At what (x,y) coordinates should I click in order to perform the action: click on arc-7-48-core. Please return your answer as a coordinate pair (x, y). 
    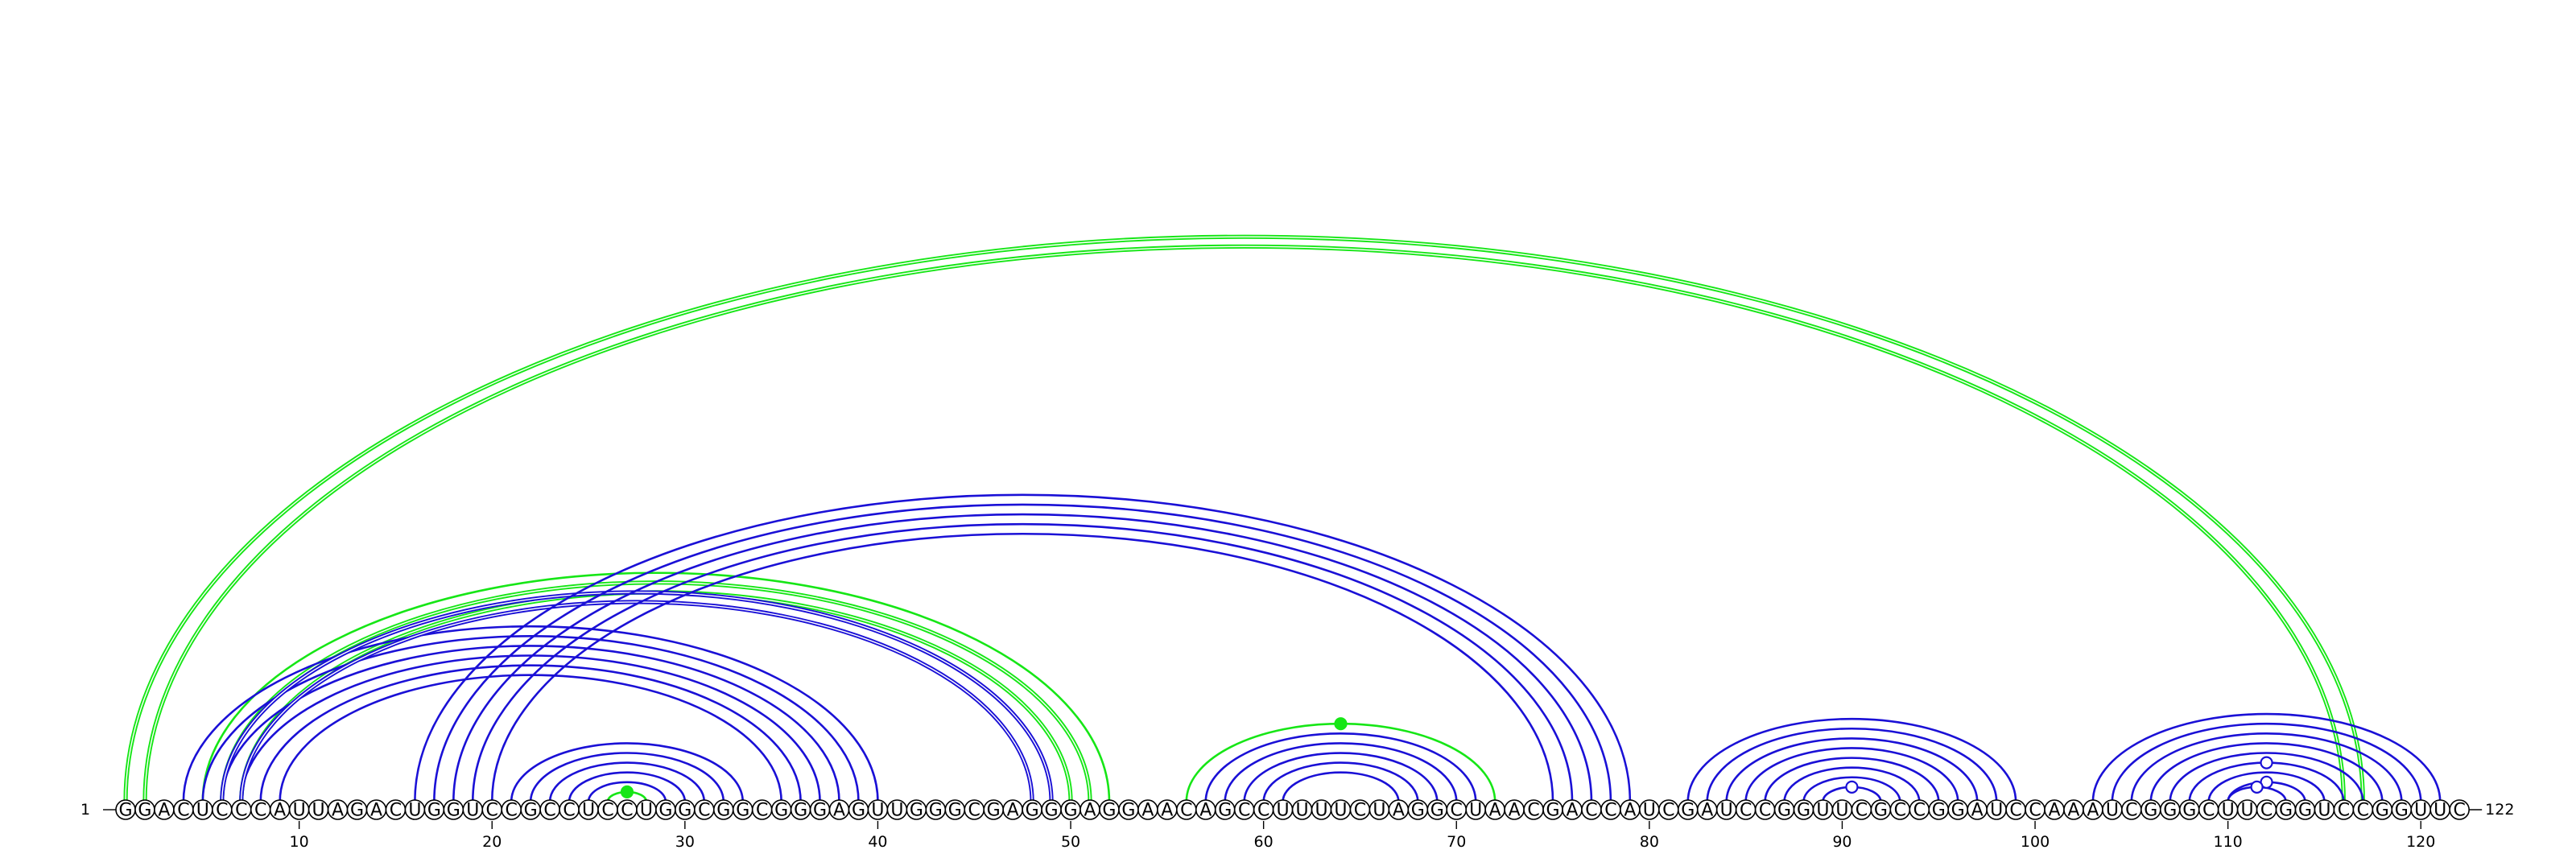
    Looking at the image, I should click on (637, 702).